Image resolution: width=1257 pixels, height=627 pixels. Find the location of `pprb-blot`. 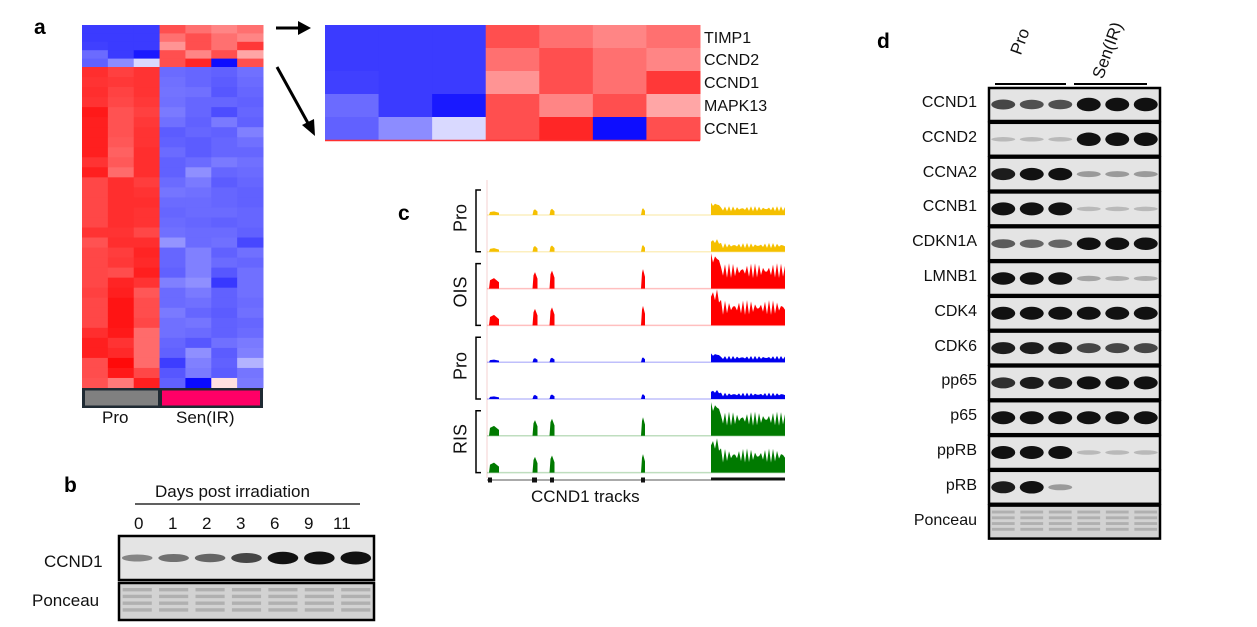

pprb-blot is located at coordinates (1074, 452).